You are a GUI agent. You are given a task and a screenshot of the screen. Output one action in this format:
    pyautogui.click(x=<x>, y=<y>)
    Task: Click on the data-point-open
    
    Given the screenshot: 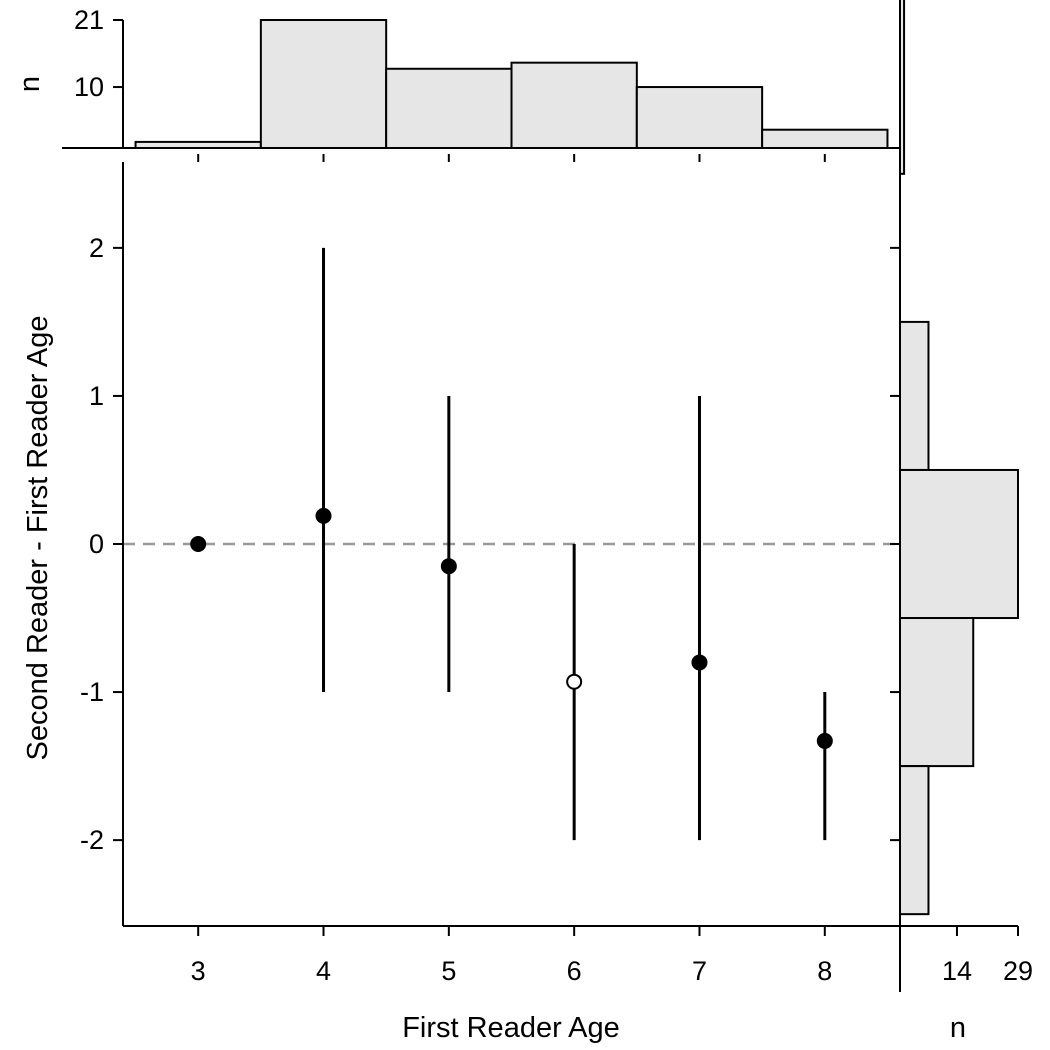 What is the action you would take?
    pyautogui.click(x=574, y=681)
    